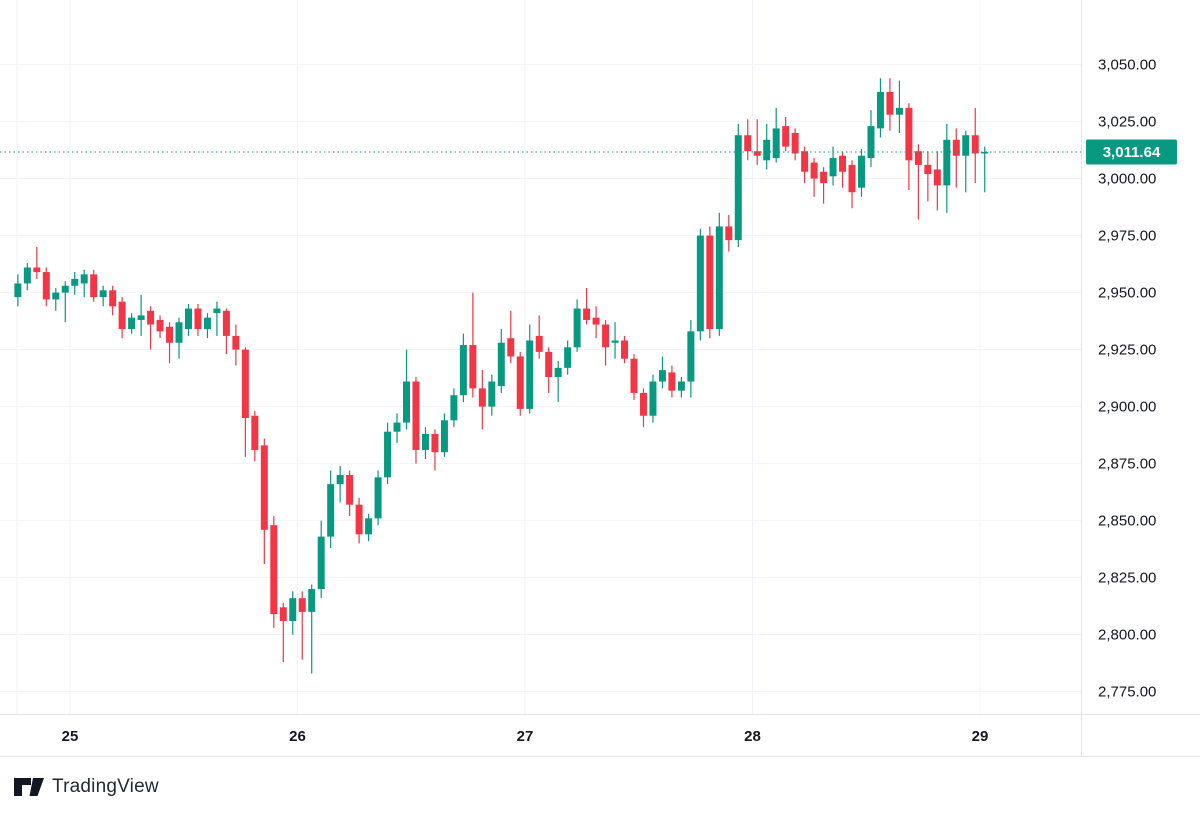  Describe the element at coordinates (1127, 179) in the screenshot. I see `price-tick-label: 3,000.00` at that location.